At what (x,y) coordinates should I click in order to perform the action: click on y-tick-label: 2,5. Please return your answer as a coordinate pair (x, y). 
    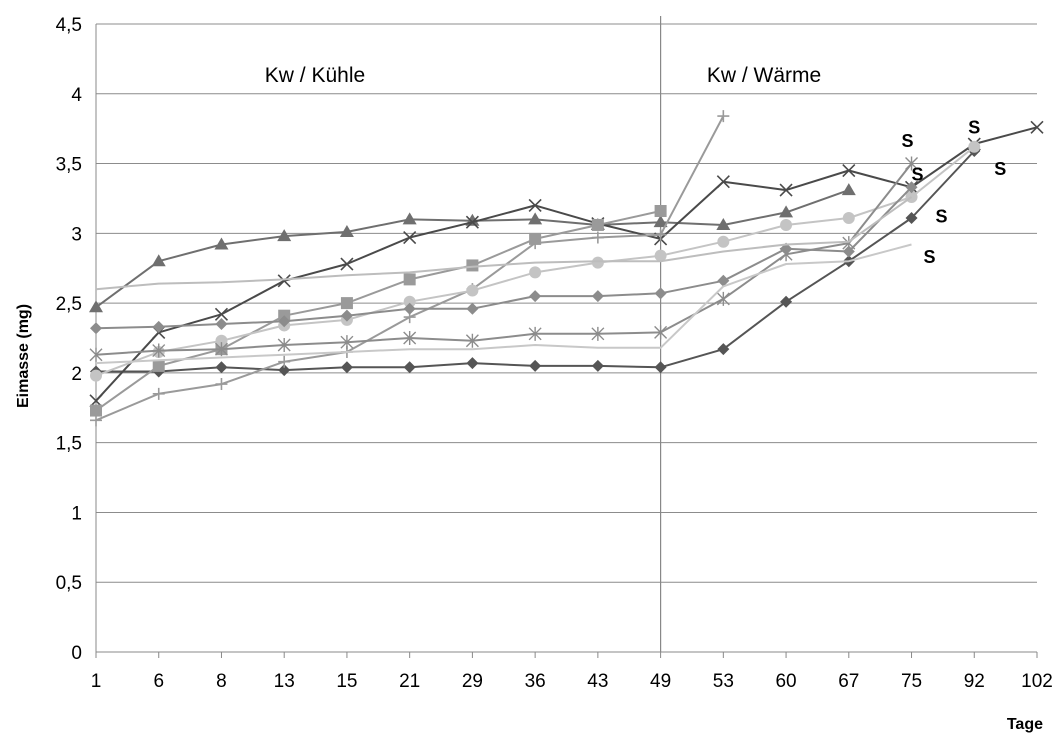
    Looking at the image, I should click on (69, 304).